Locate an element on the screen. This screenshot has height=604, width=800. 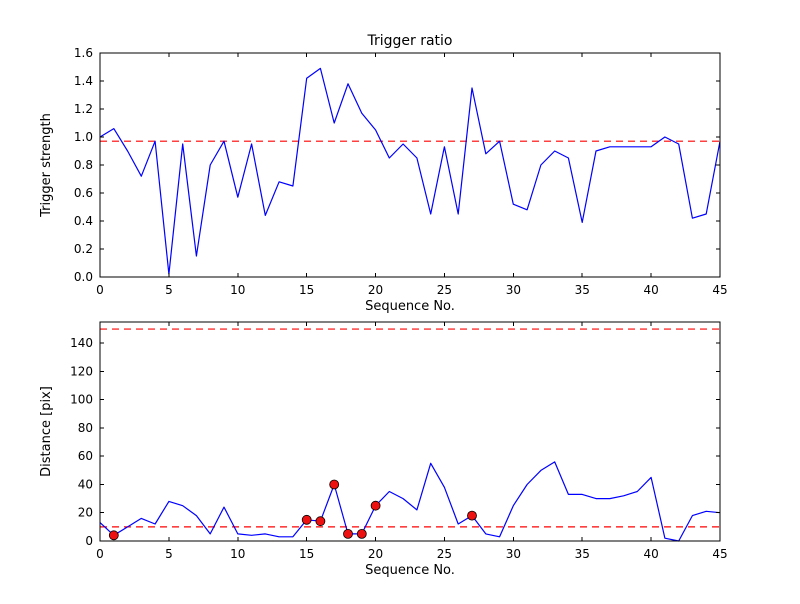
y-tick-label: 20 is located at coordinates (85, 513).